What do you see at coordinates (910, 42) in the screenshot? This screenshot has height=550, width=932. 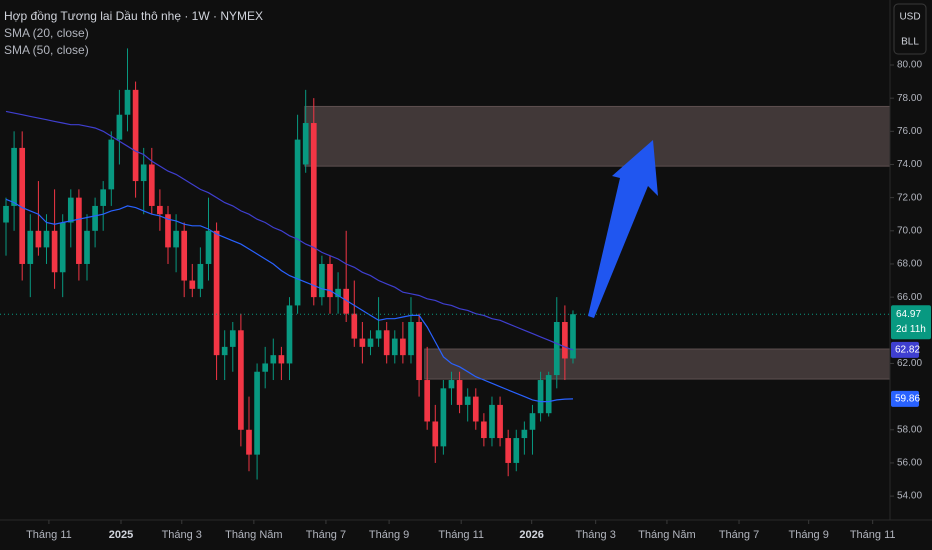 I see `unit: BLL` at bounding box center [910, 42].